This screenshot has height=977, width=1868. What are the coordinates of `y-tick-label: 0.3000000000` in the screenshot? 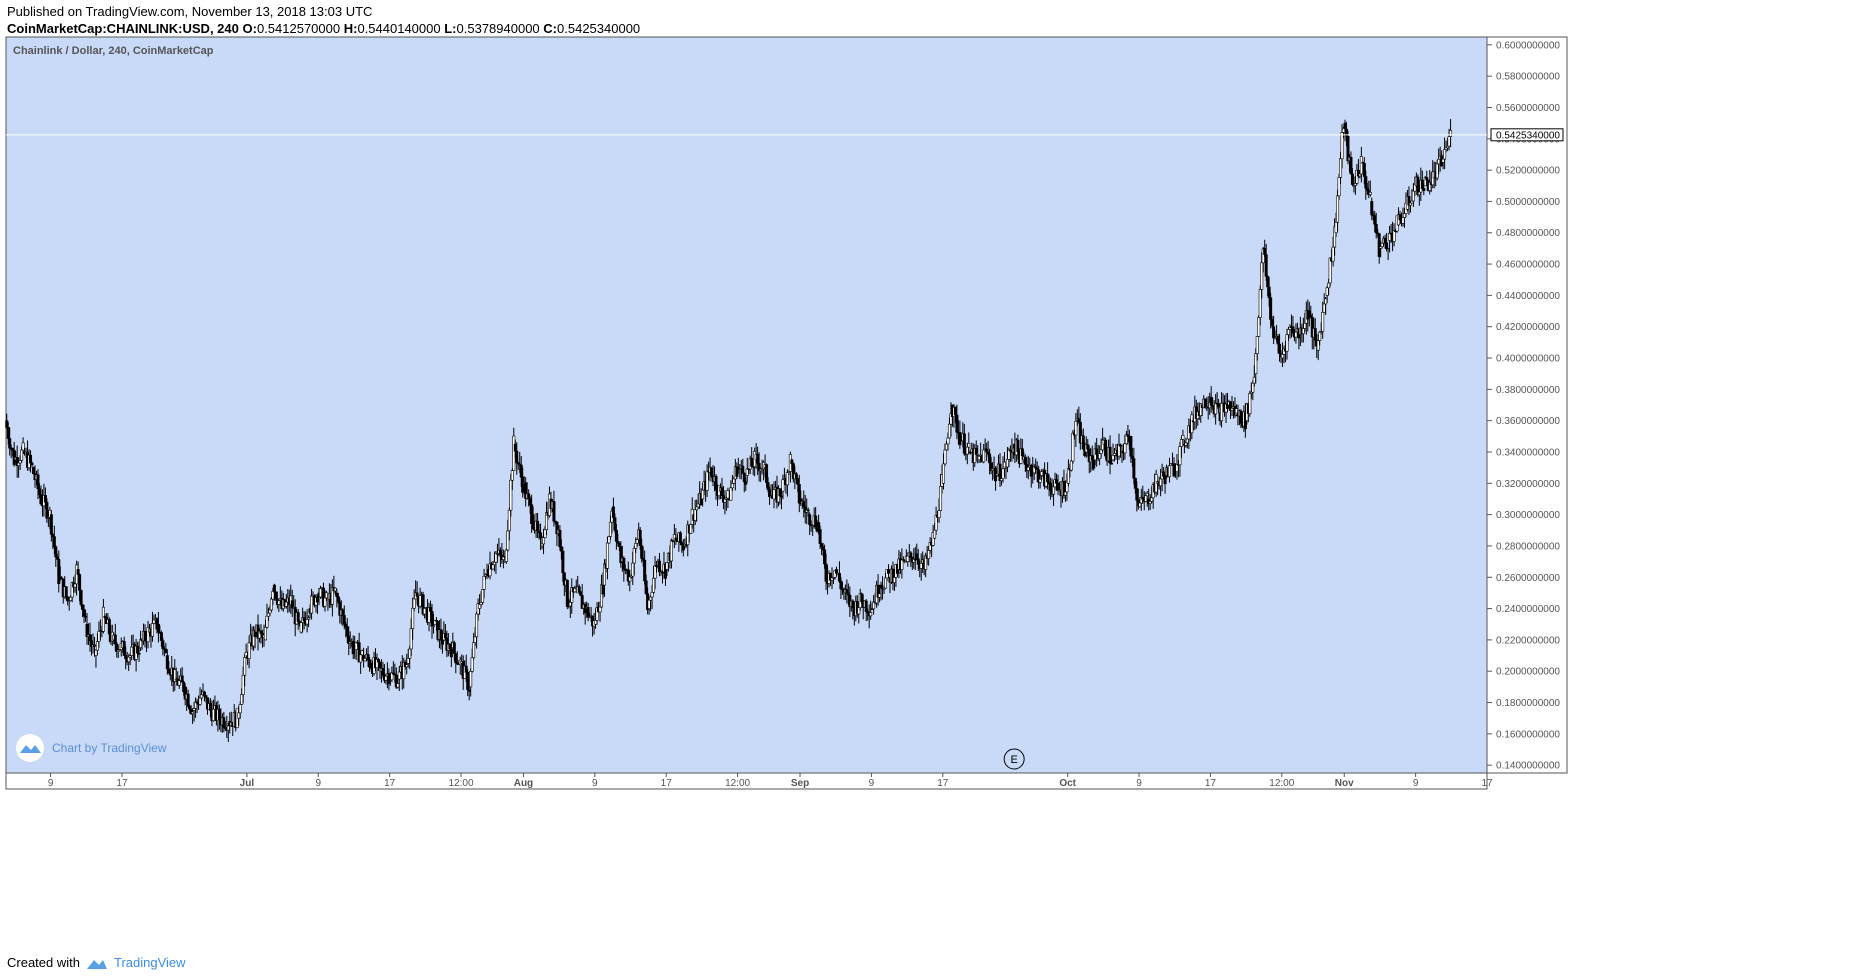 It's located at (1528, 515).